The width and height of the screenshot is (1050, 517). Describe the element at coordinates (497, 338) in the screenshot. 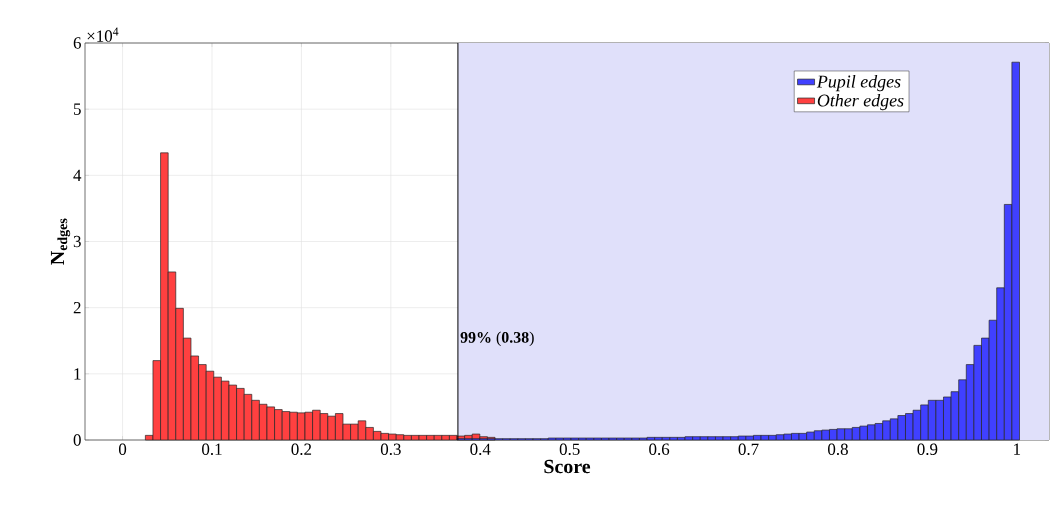

I see `ref-line-label: 99% (0.38)` at that location.